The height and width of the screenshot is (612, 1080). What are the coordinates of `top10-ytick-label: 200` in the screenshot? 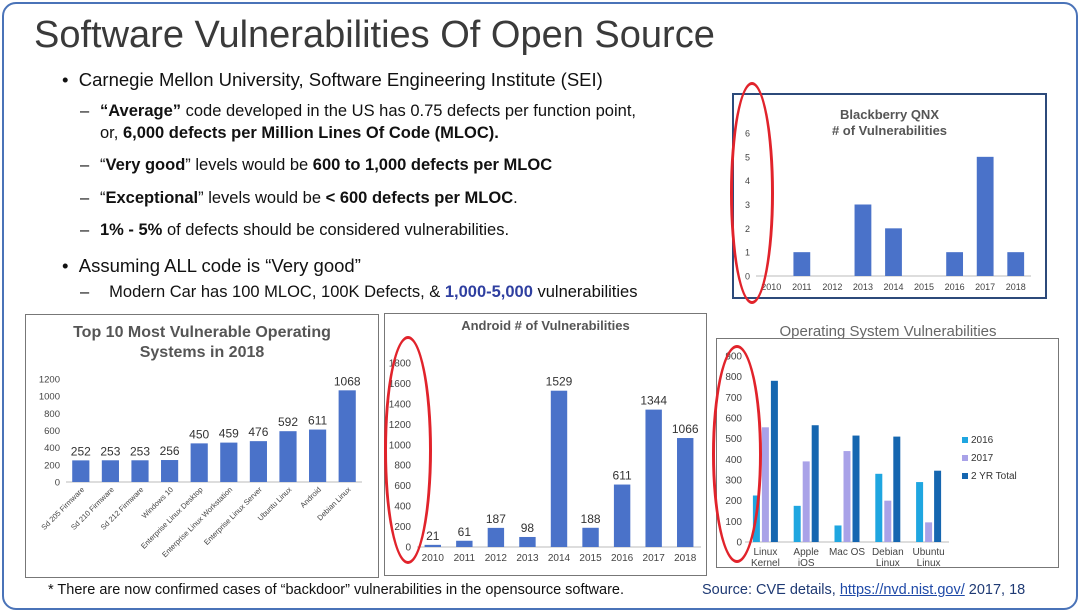 It's located at (52, 465).